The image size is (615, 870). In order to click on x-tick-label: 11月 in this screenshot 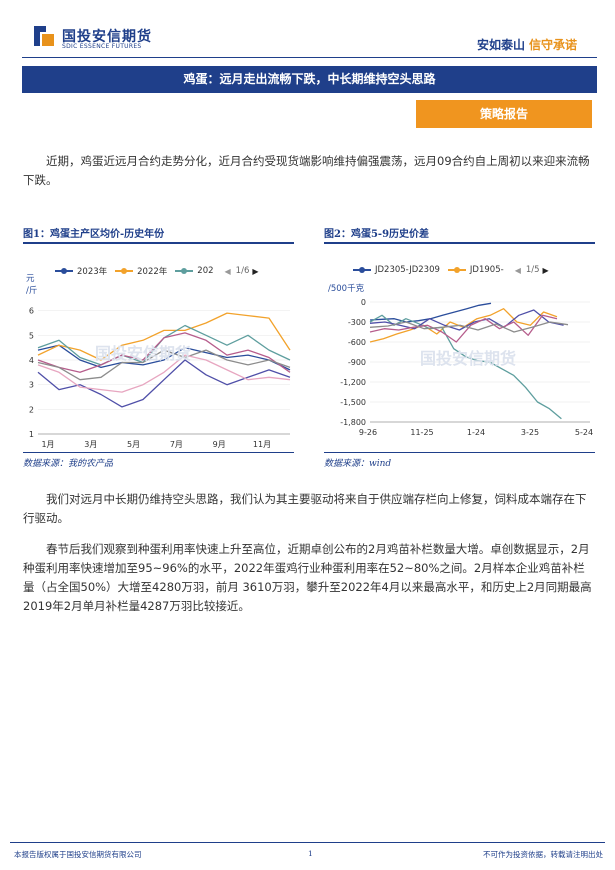, I will do `click(262, 444)`.